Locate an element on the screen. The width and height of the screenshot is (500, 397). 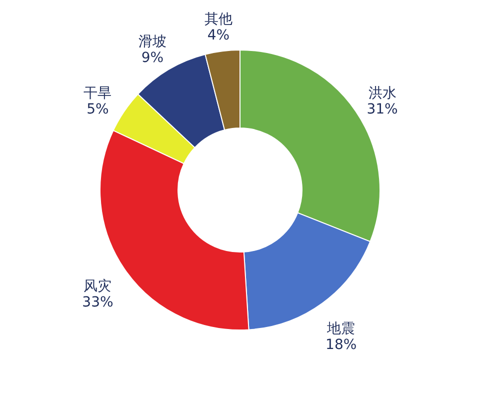
data-label: 31% is located at coordinates (382, 109).